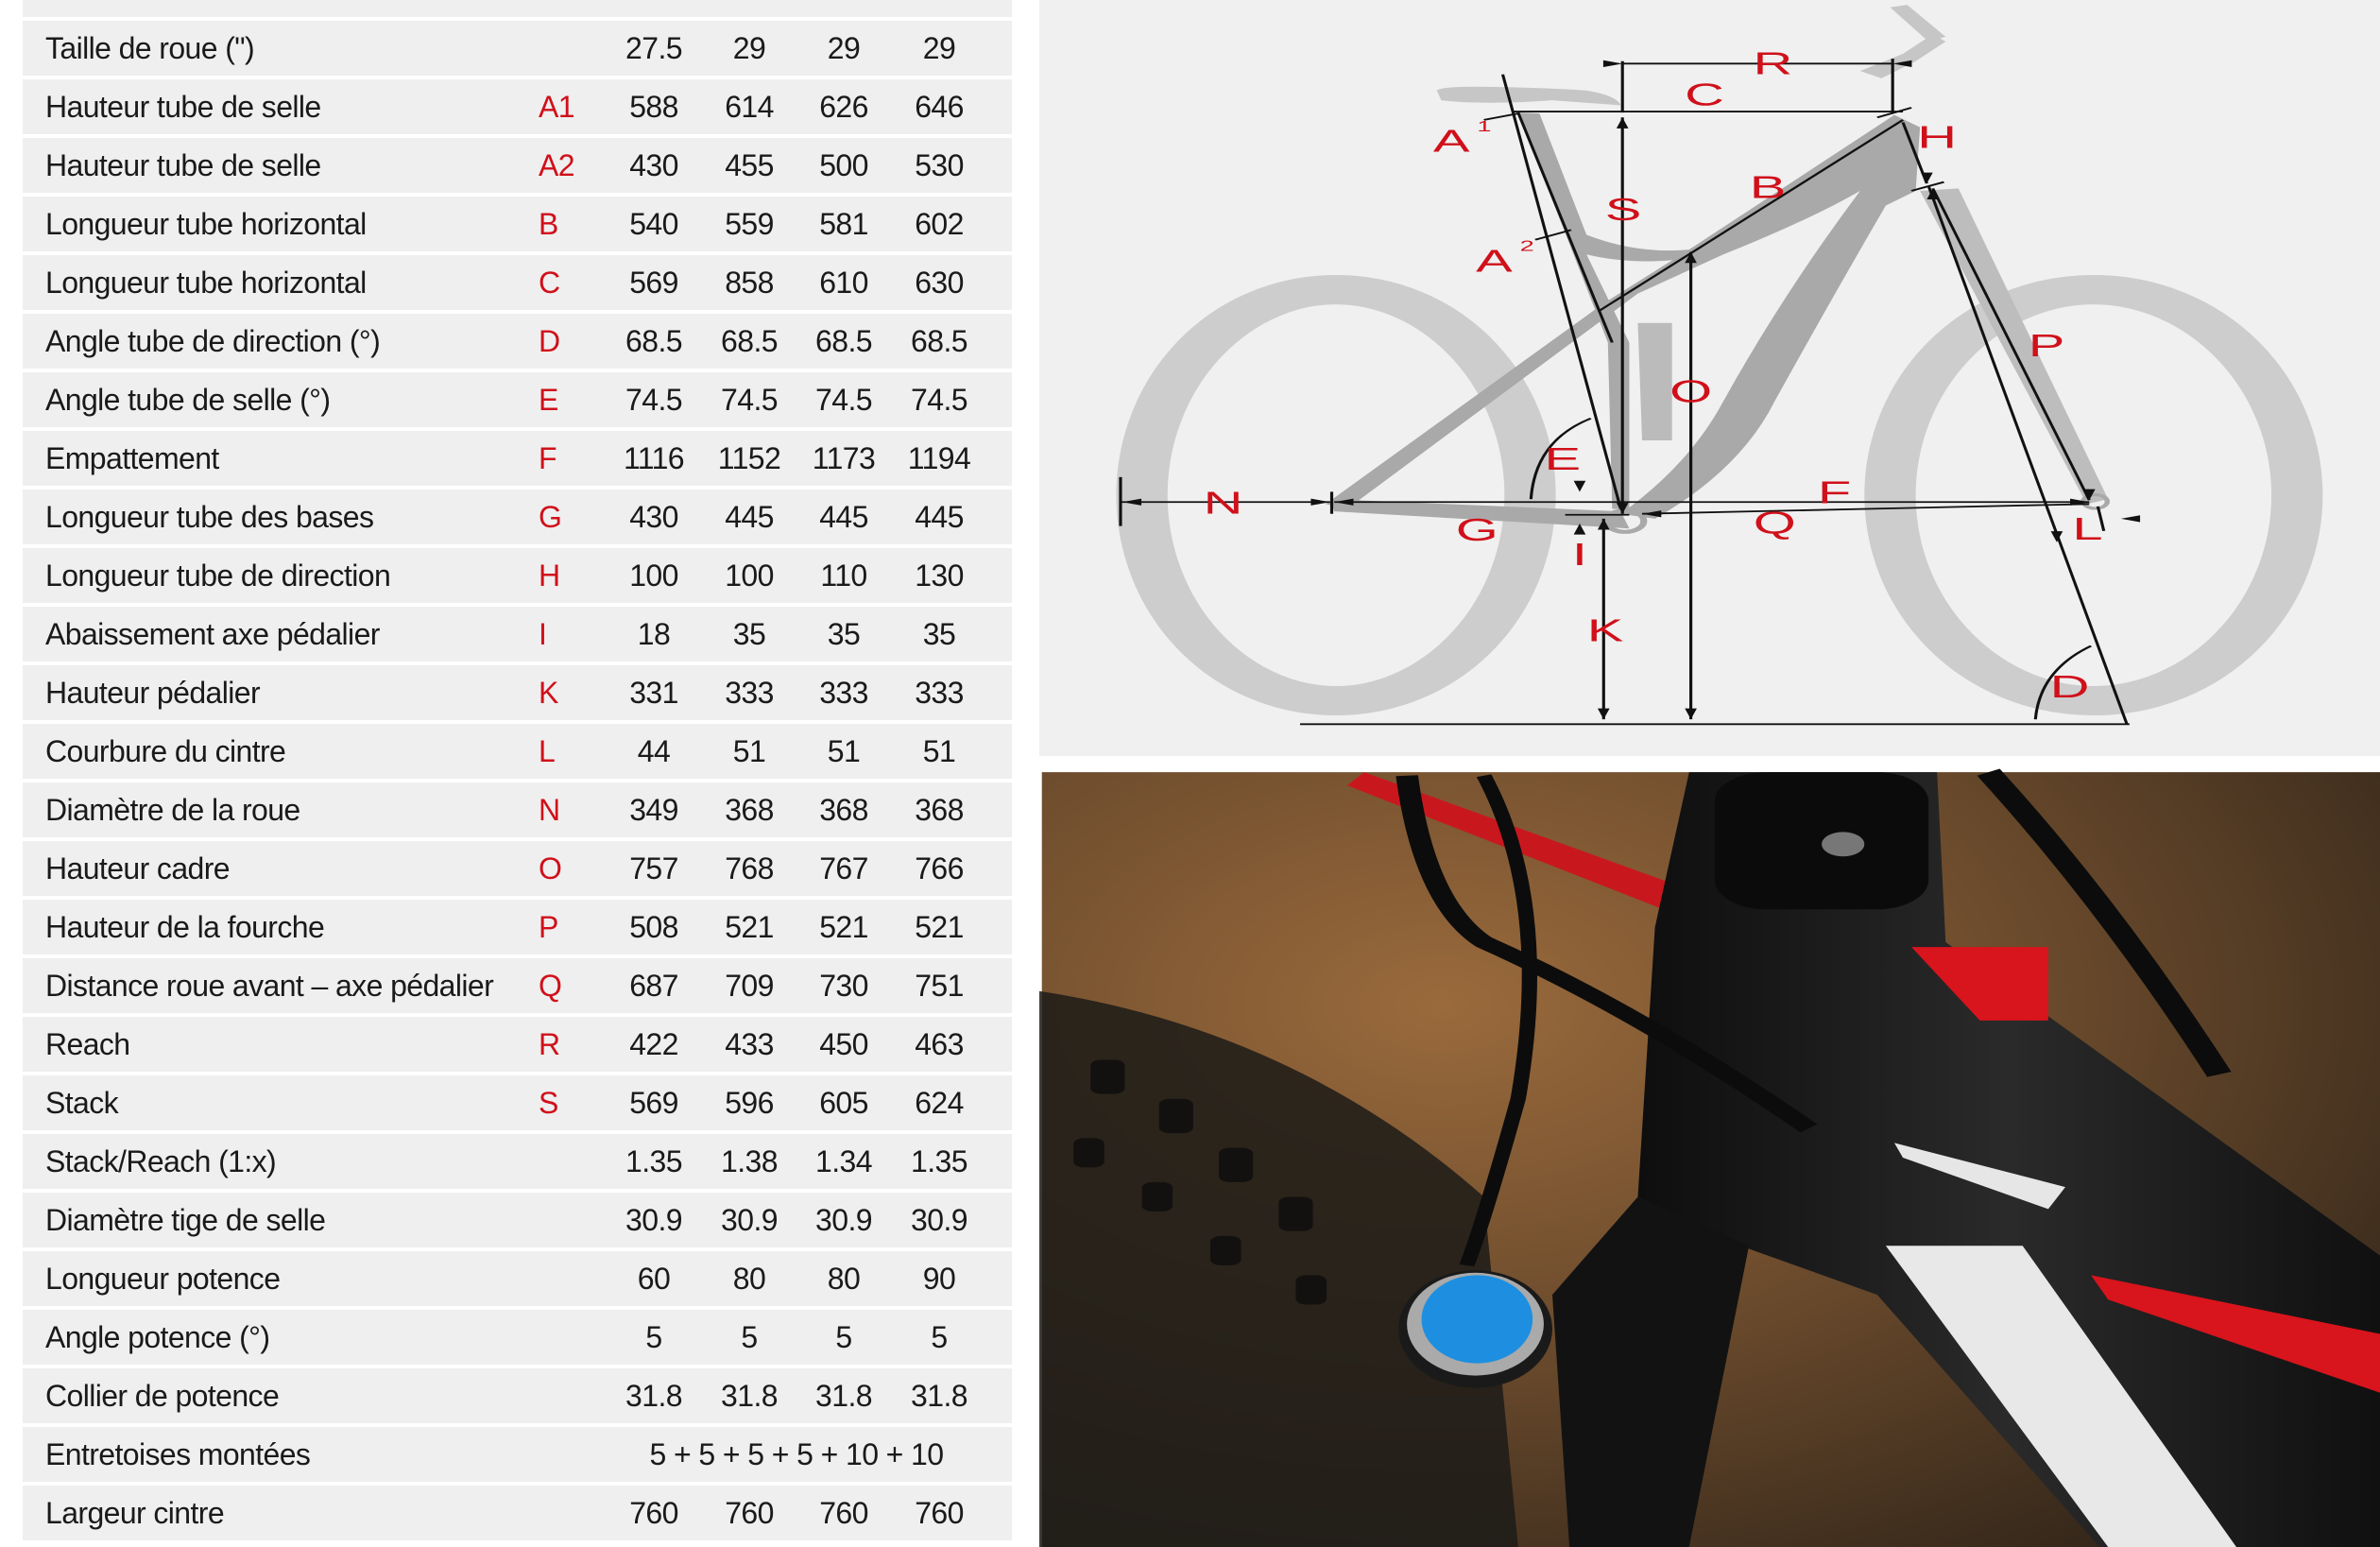 This screenshot has width=2380, height=1547. I want to click on row-value-size-4: 766, so click(940, 868).